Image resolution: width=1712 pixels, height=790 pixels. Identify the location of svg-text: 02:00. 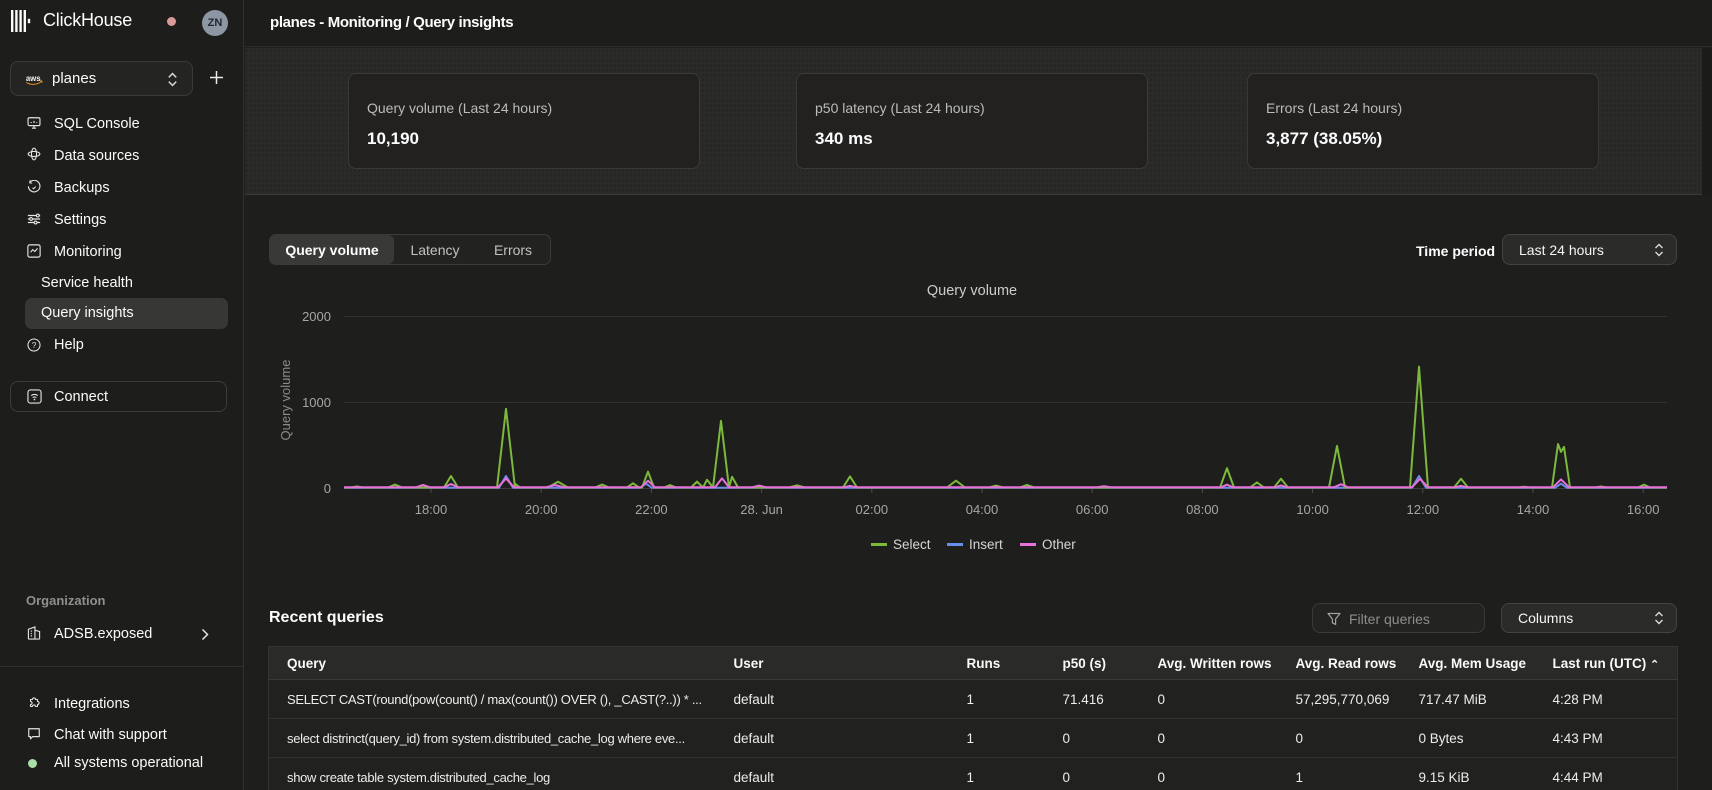
(872, 509).